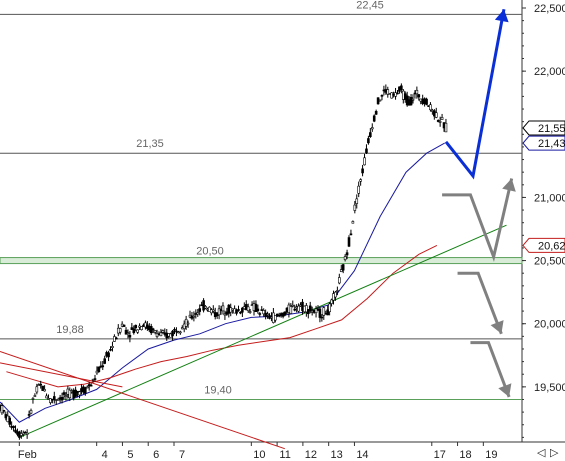  What do you see at coordinates (551, 129) in the screenshot?
I see `price-badge-label: 21,55` at bounding box center [551, 129].